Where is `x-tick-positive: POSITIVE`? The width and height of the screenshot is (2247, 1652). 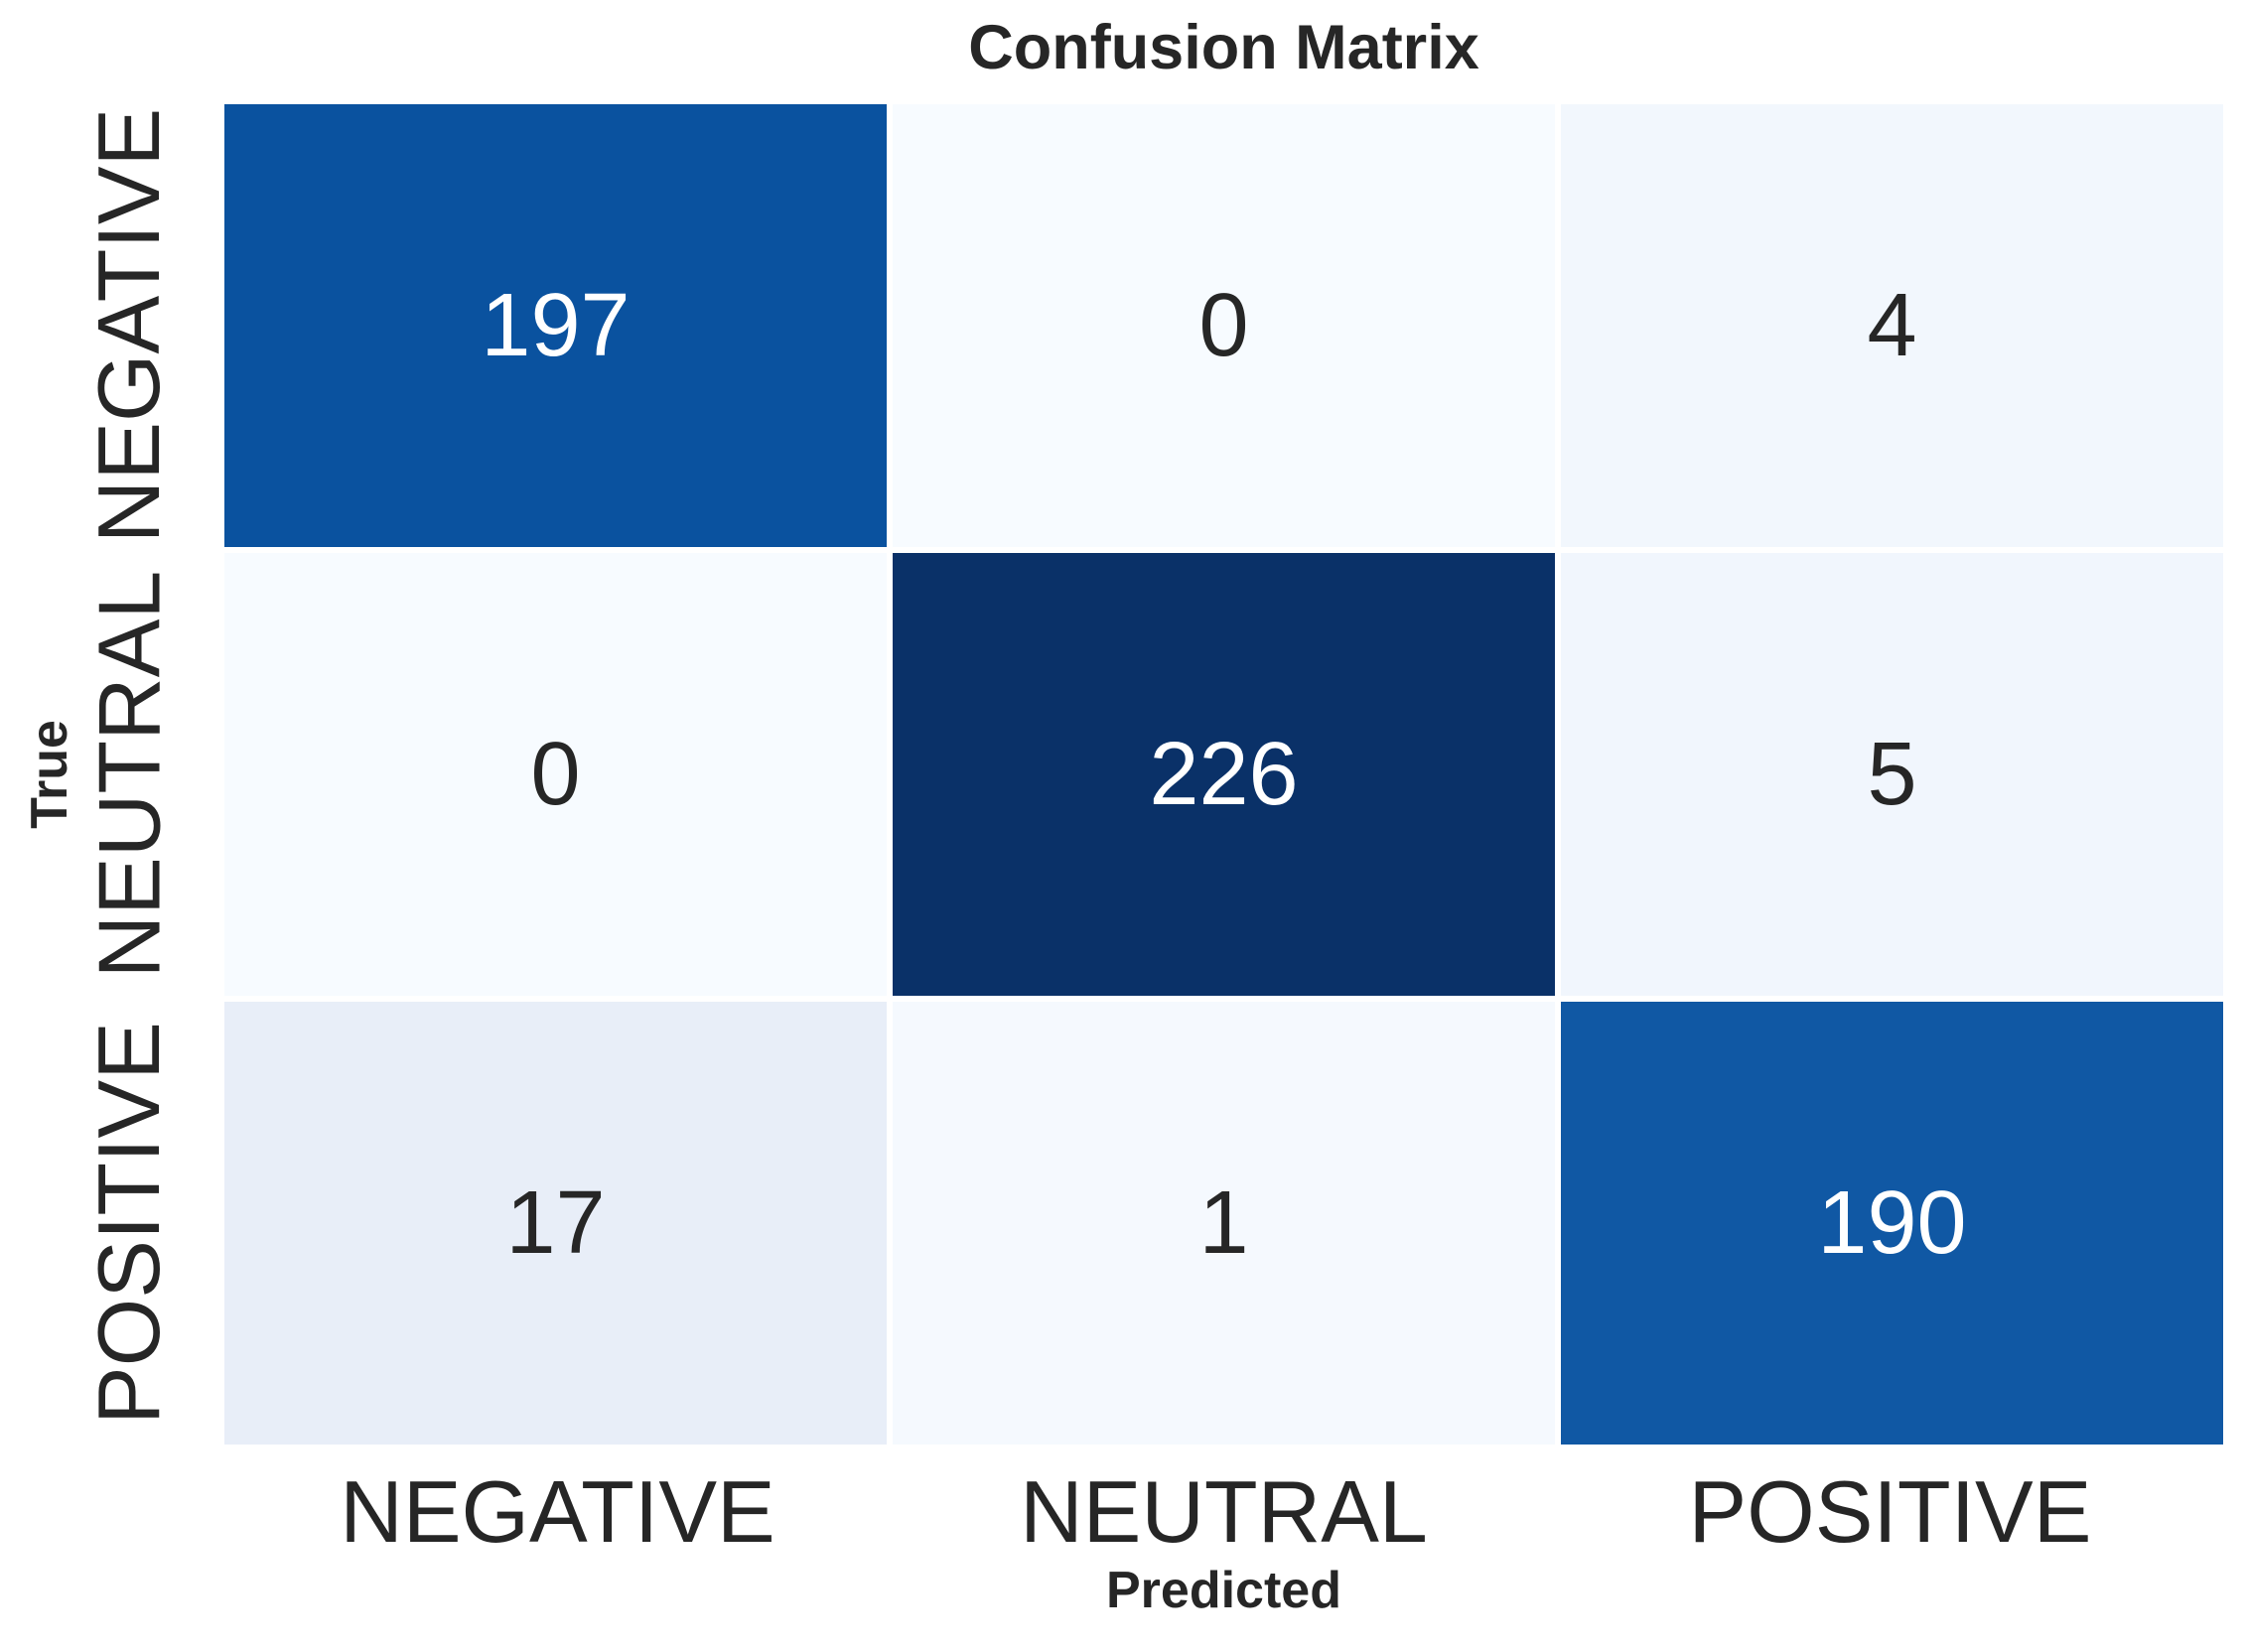
x-tick-positive: POSITIVE is located at coordinates (1890, 1511).